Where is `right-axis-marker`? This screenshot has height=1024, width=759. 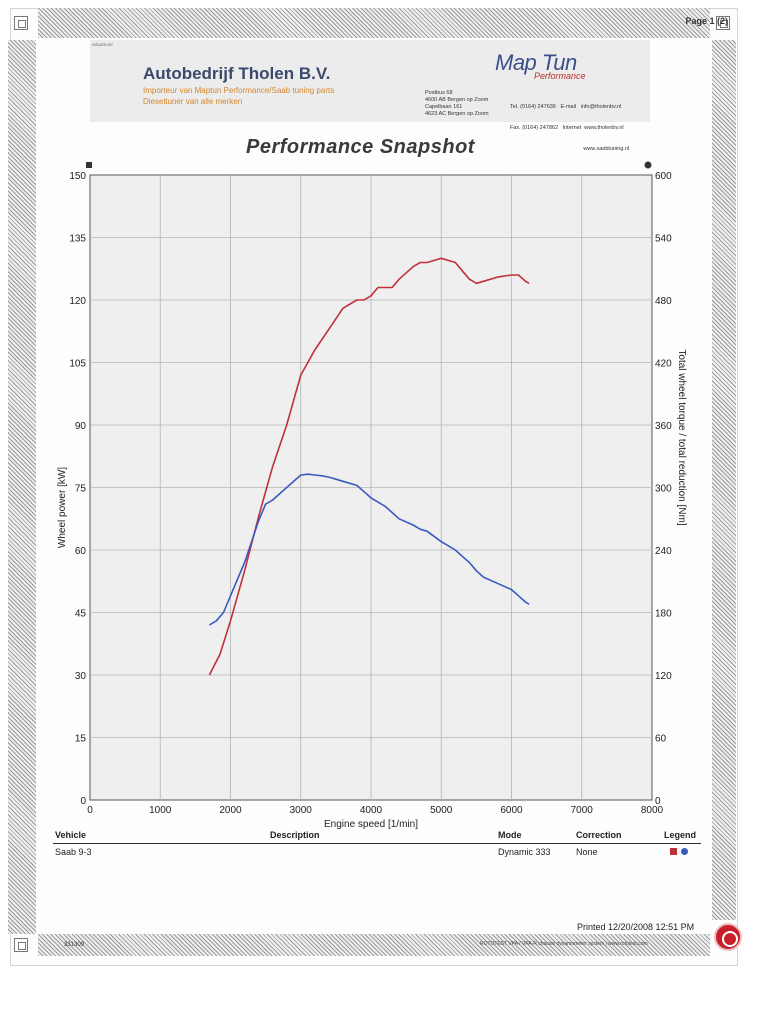
right-axis-marker is located at coordinates (648, 165).